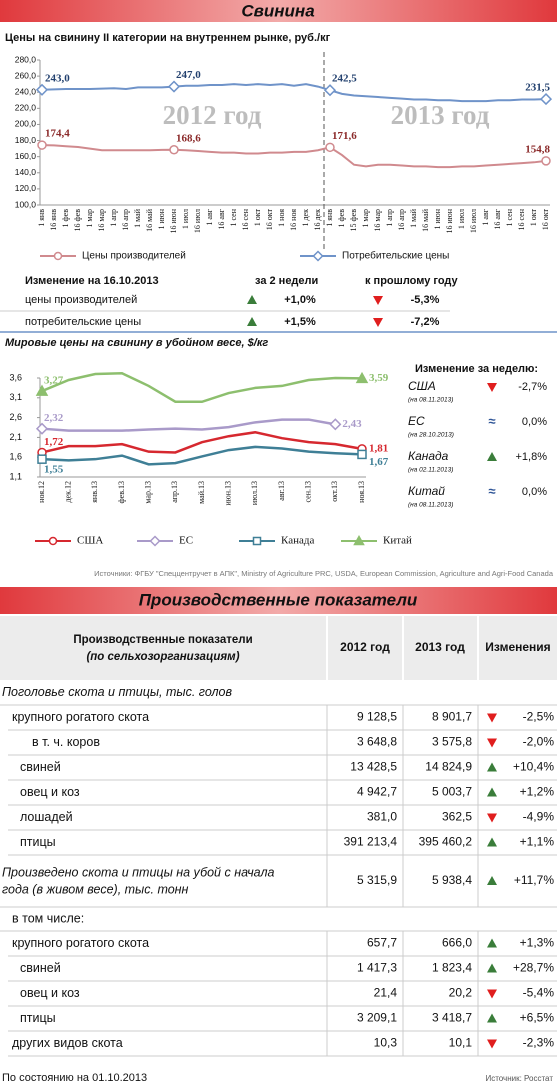 Image resolution: width=557 pixels, height=1085 pixels. Describe the element at coordinates (46, 817) in the screenshot. I see `row-label: лошадей` at that location.